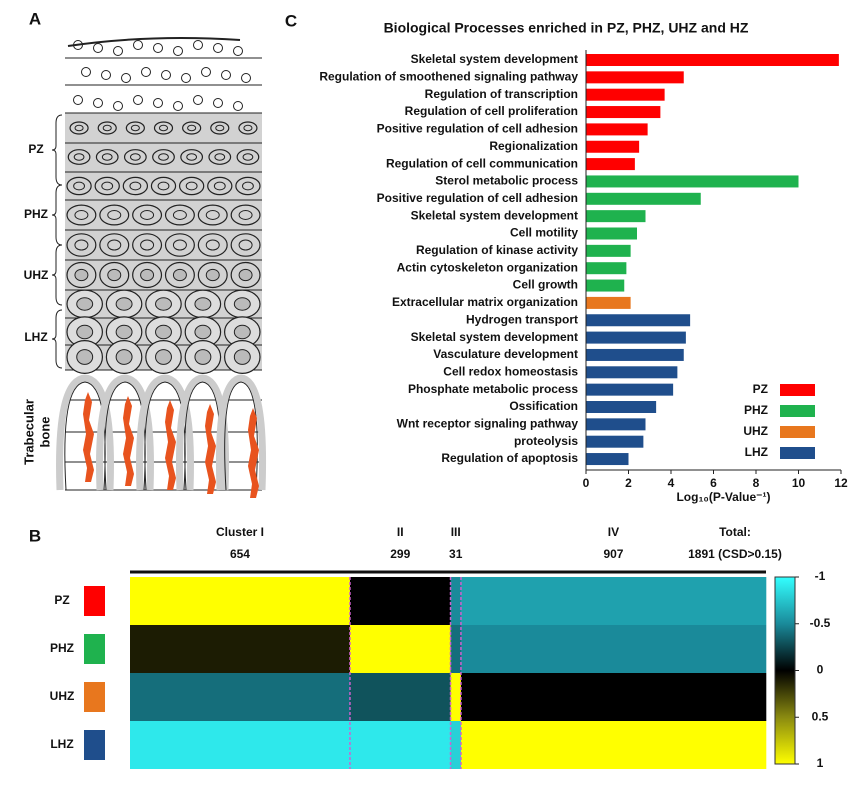  What do you see at coordinates (799, 483) in the screenshot?
I see `x-tick-label: 10` at bounding box center [799, 483].